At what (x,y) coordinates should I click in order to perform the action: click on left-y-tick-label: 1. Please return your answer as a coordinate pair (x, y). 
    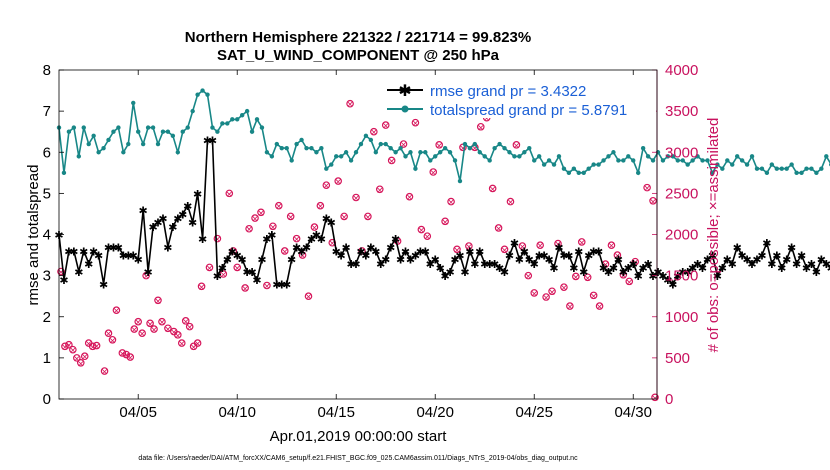
    Looking at the image, I should click on (47, 358).